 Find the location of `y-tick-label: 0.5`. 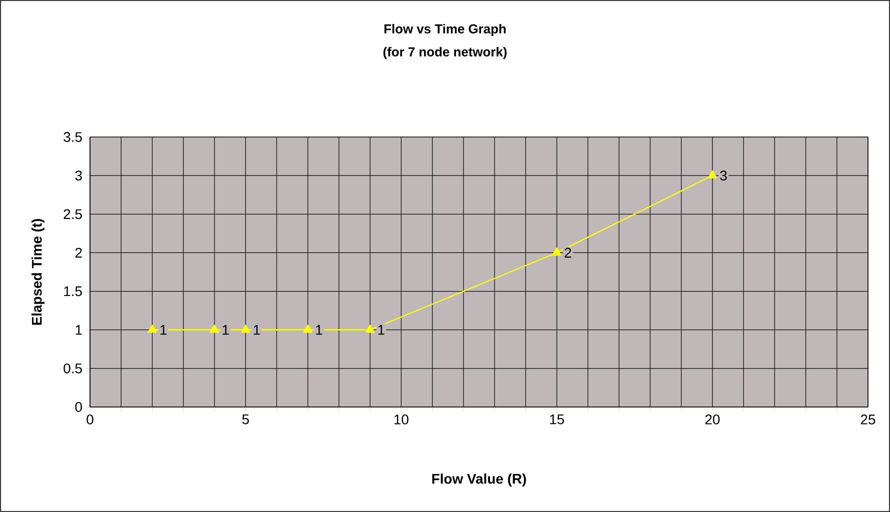

y-tick-label: 0.5 is located at coordinates (73, 368).